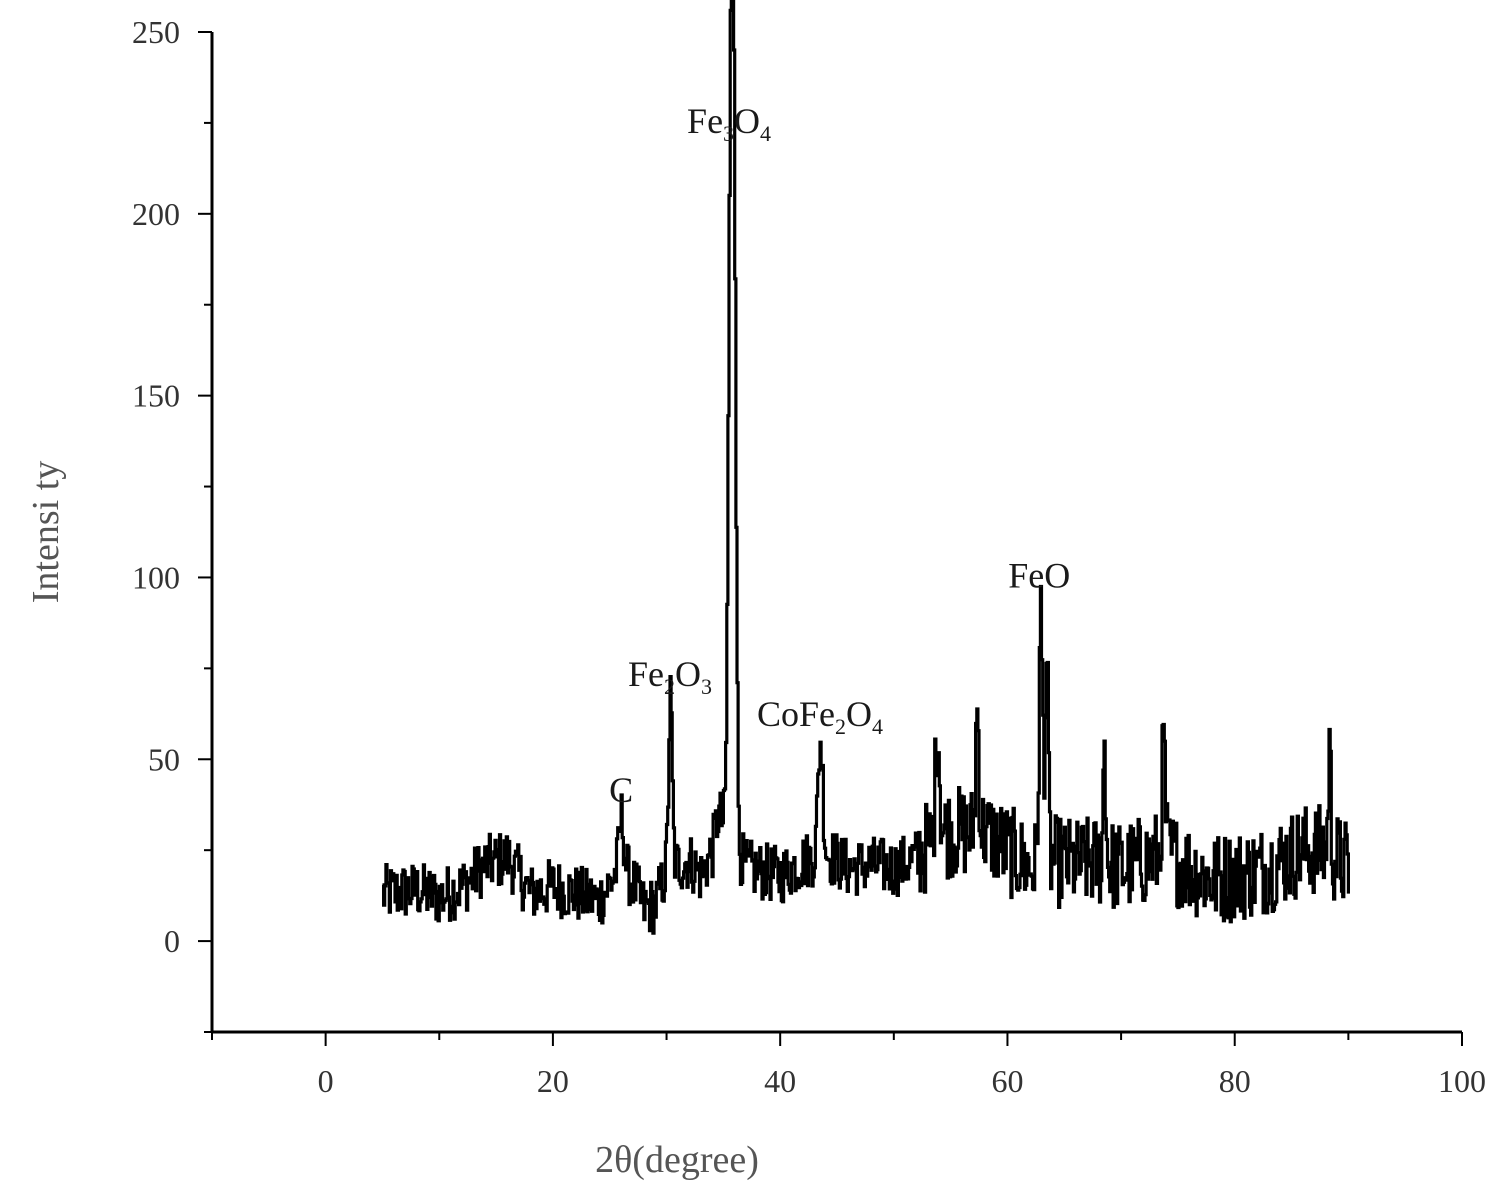 This screenshot has width=1498, height=1203. What do you see at coordinates (46, 532) in the screenshot?
I see `y-axis-title: Intensi ty` at bounding box center [46, 532].